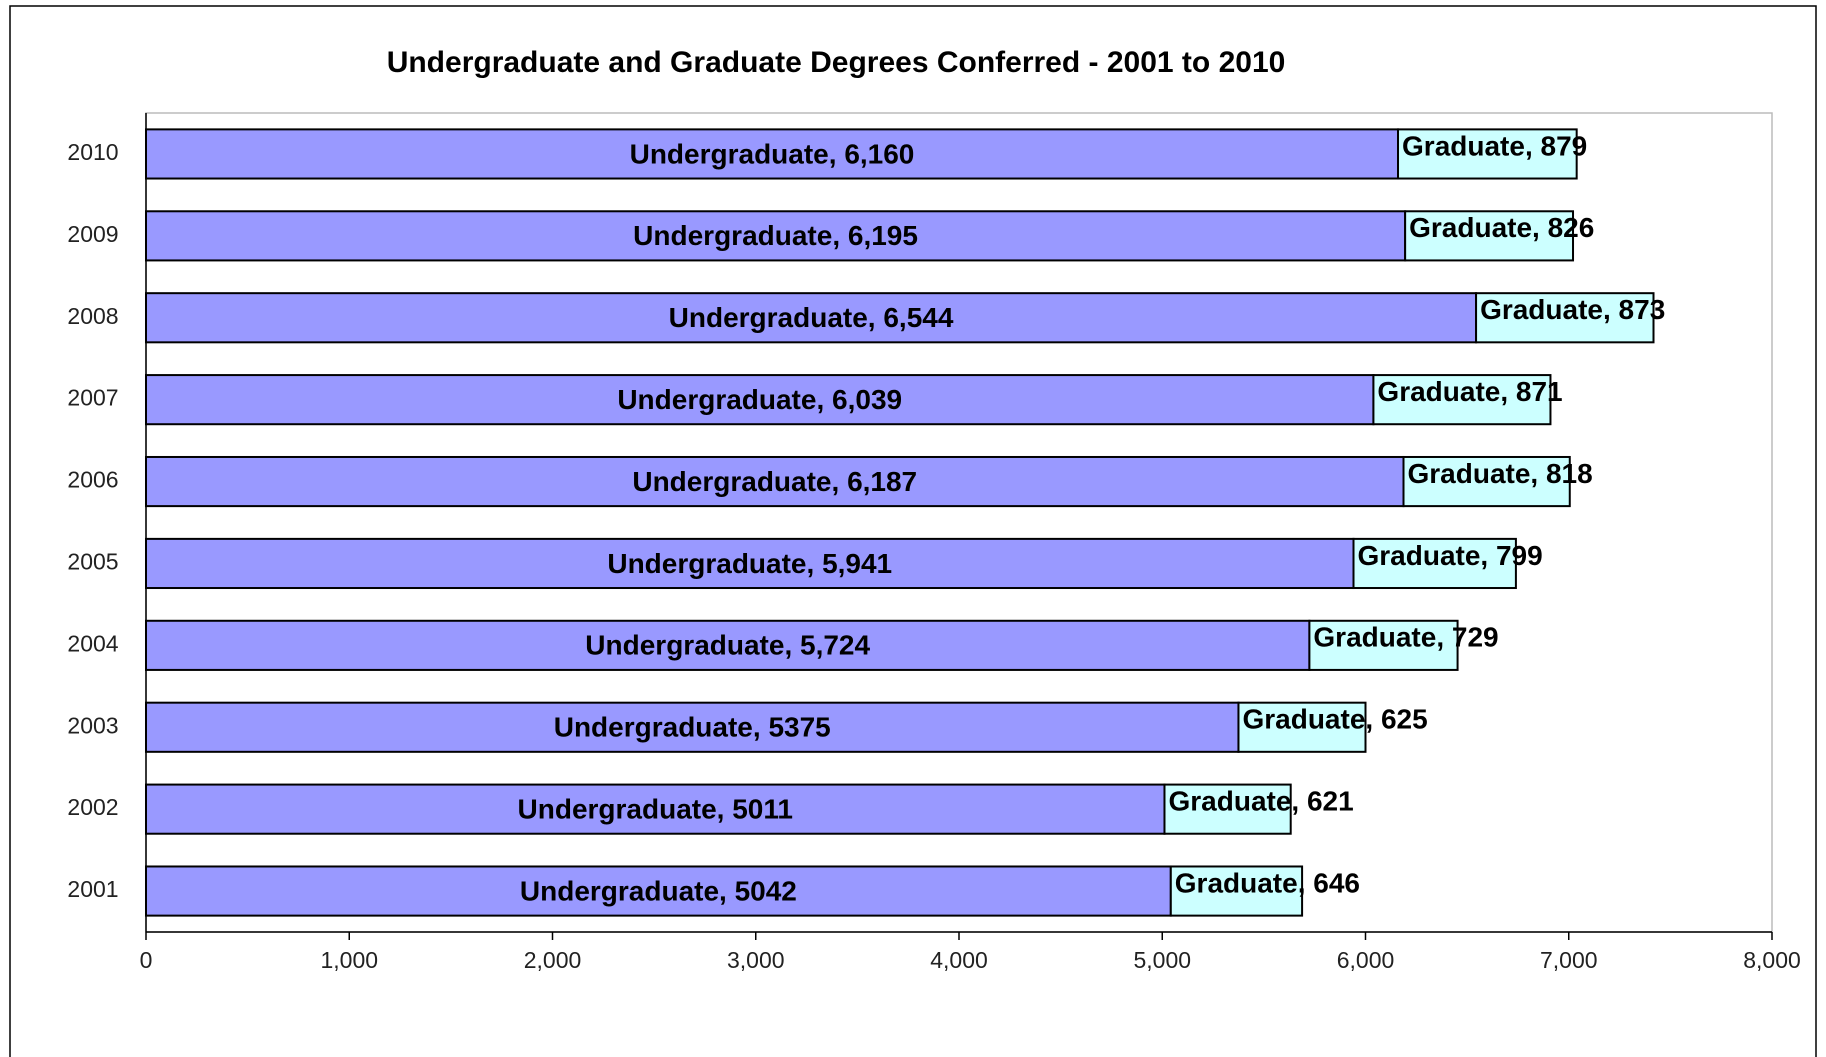  Describe the element at coordinates (655, 809) in the screenshot. I see `data-label: Undergraduate, 5011` at that location.